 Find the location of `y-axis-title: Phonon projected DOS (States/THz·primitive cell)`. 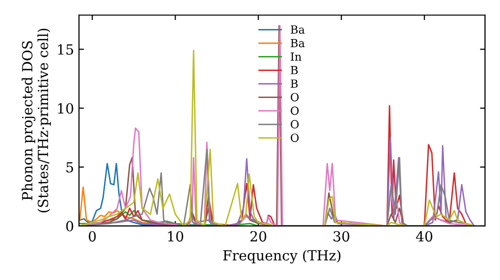

y-axis-title: Phonon projected DOS (States/THz·primitive cell) is located at coordinates (36, 120).